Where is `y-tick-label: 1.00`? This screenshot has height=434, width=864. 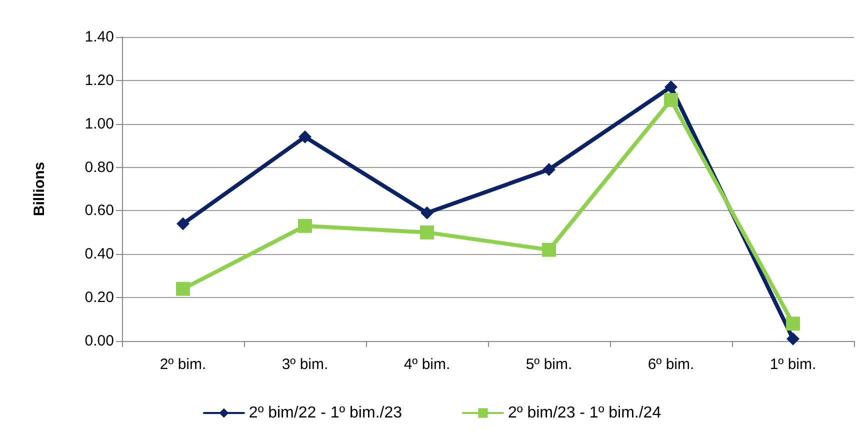
y-tick-label: 1.00 is located at coordinates (99, 123).